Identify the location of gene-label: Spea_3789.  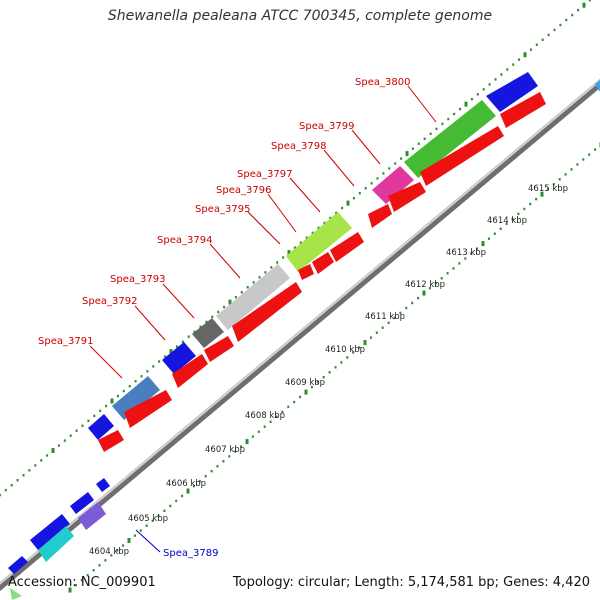
(190, 553).